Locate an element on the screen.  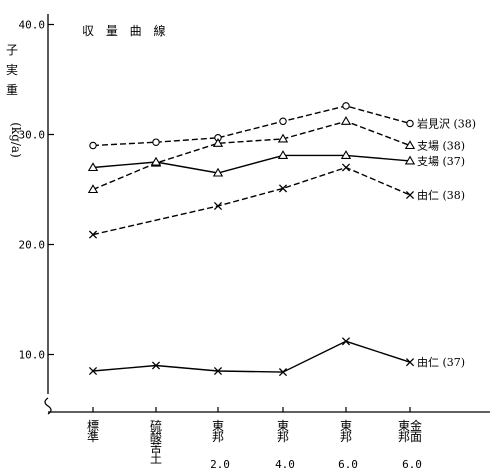
x-category-label: 土 is located at coordinates (156, 459).